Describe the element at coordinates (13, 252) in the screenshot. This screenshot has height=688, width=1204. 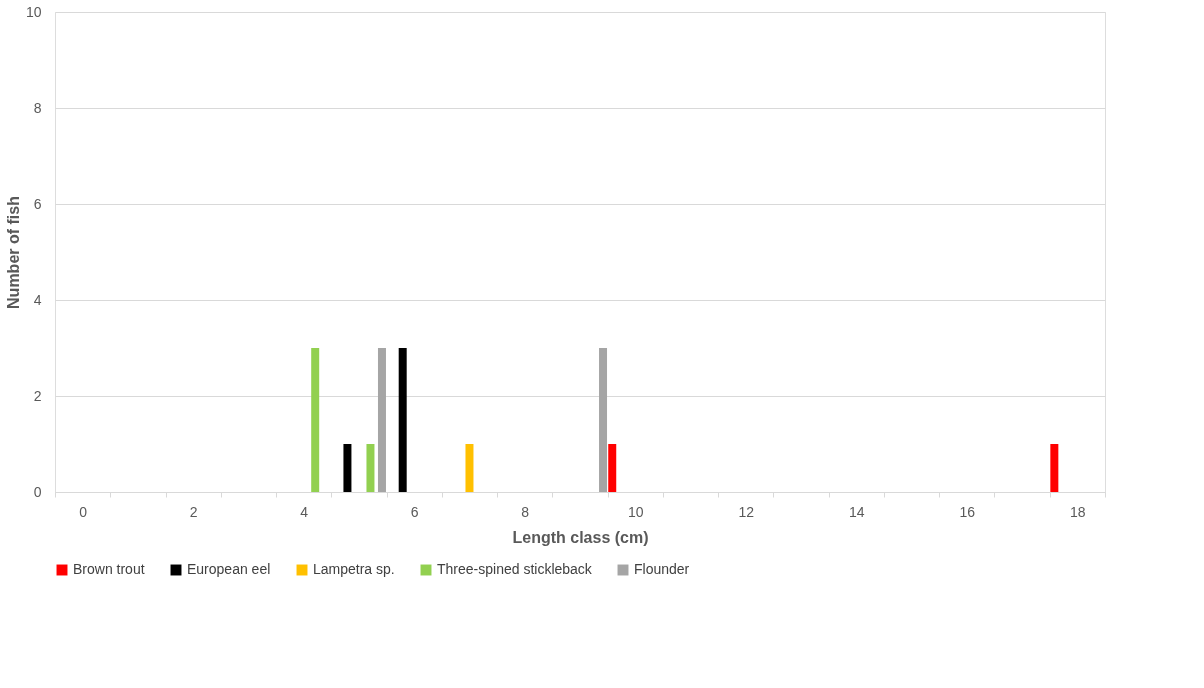
I see `y-axis-title: Number of fish` at that location.